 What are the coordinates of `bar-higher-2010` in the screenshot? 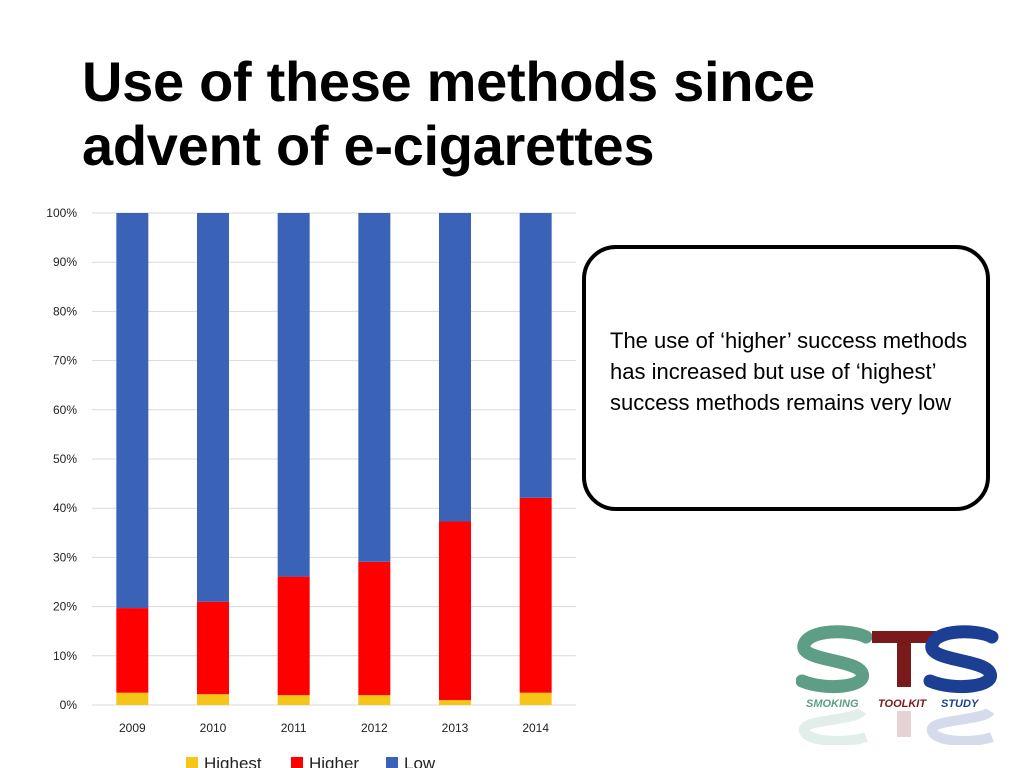 It's located at (213, 648).